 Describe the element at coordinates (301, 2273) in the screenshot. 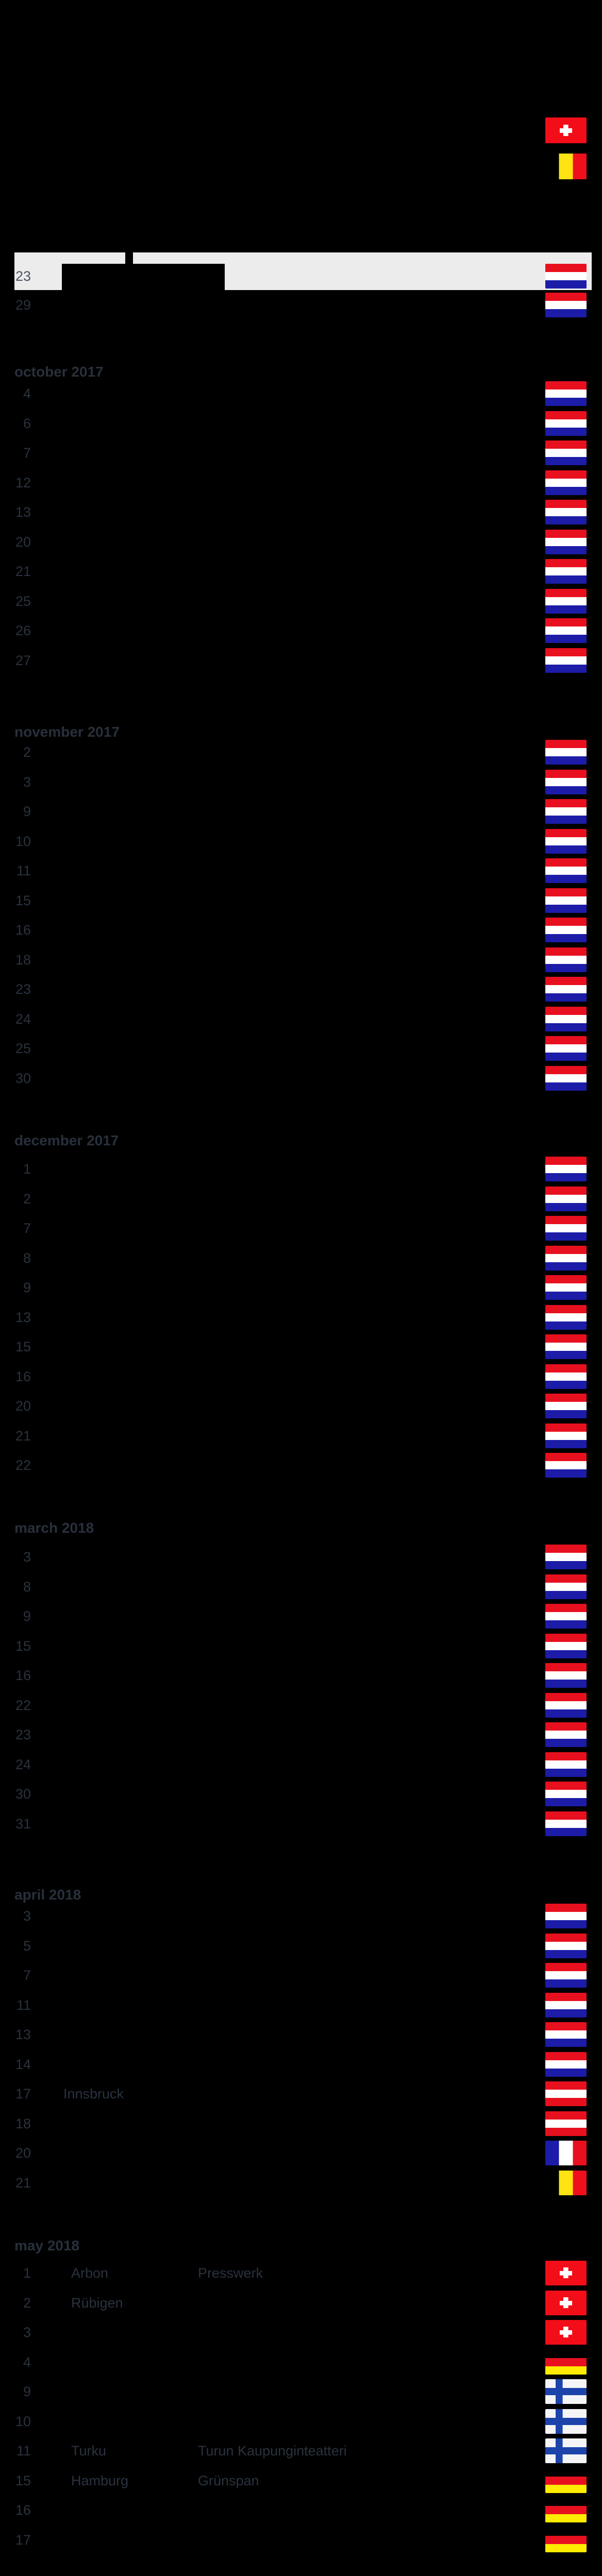

I see `event-row: 1 Arbon Presswerk` at that location.